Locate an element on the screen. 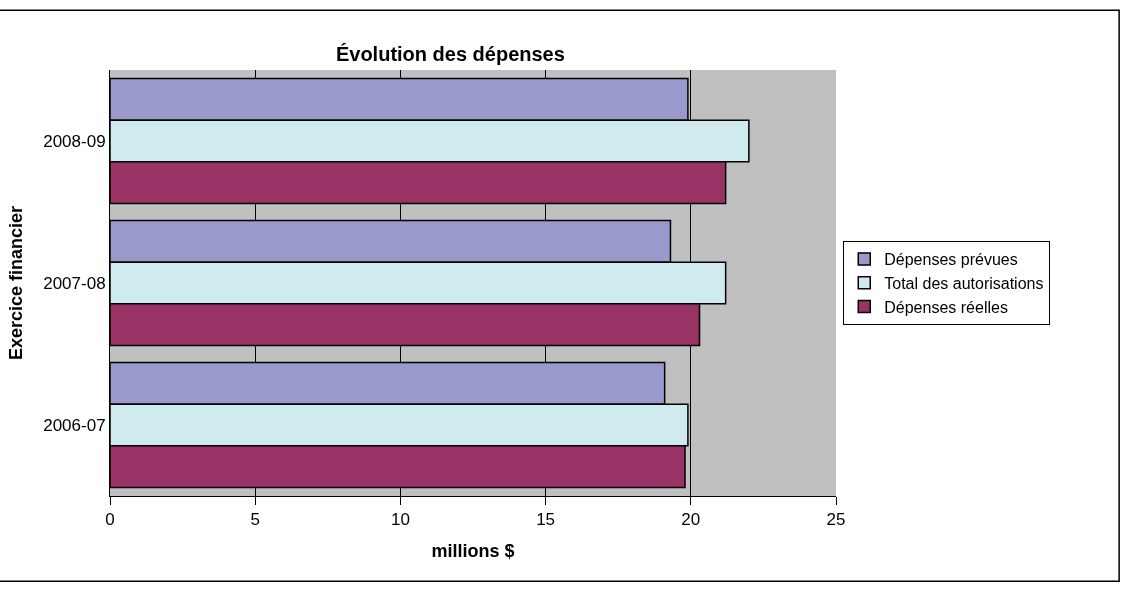 This screenshot has height=591, width=1126. x-axis-title: millions $ is located at coordinates (473, 550).